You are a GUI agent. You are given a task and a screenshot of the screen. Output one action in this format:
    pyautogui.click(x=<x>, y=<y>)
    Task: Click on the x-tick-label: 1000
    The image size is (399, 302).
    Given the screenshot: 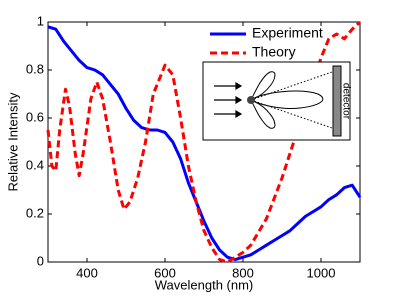 What is the action you would take?
    pyautogui.click(x=321, y=272)
    